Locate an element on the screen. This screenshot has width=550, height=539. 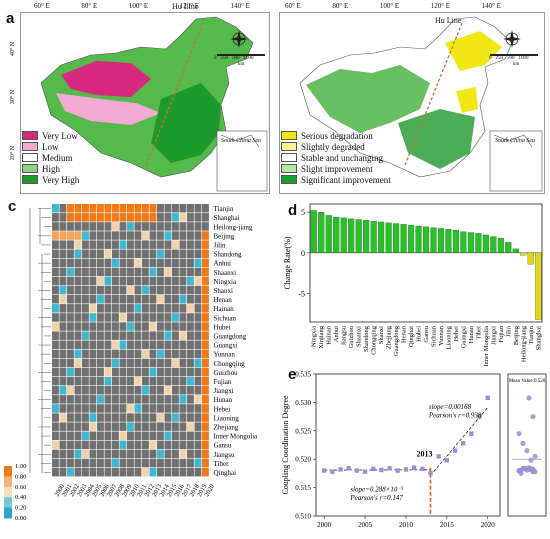
lon-tick: 60° E is located at coordinates (42, 6).